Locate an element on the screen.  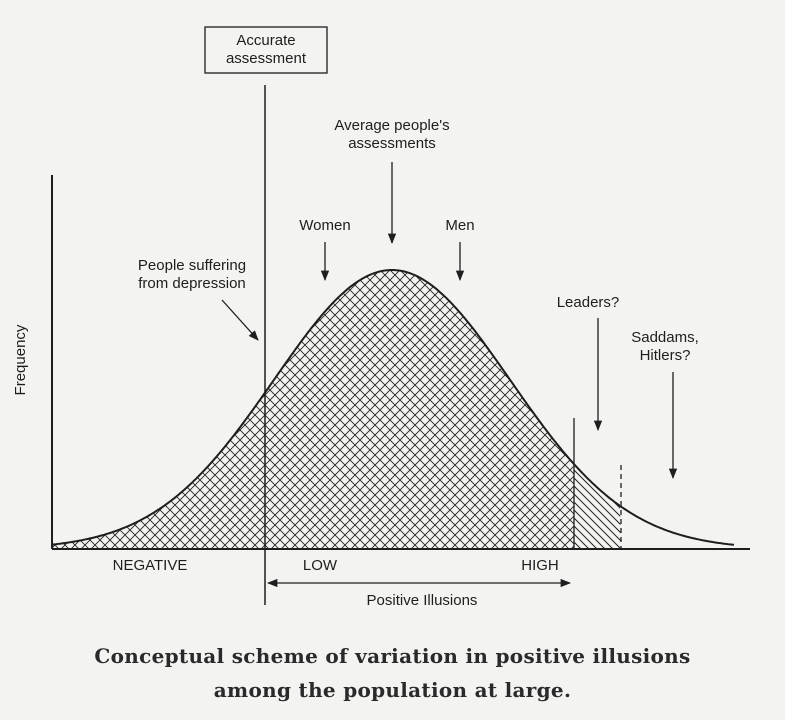
y-axis-label: Frequency is located at coordinates (20, 359).